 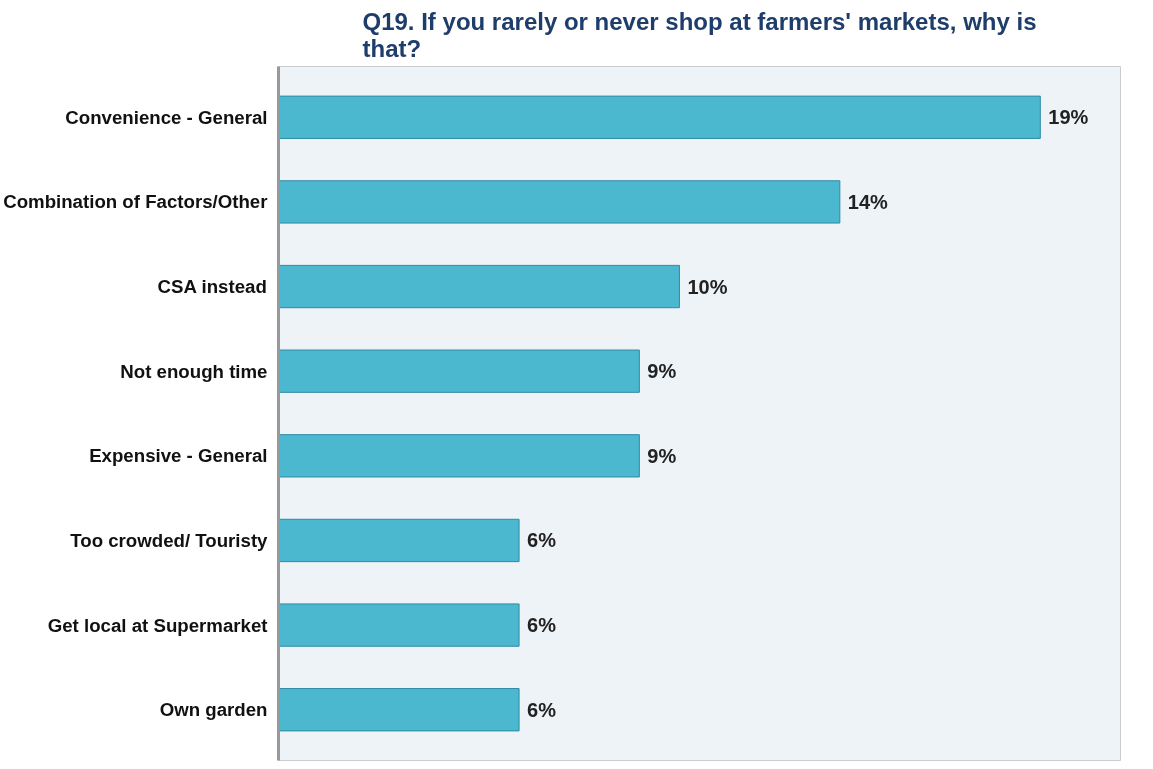 I want to click on chart-title: Q19. If you rarely or never shop at farmers' markets, why is that?, so click(x=699, y=34).